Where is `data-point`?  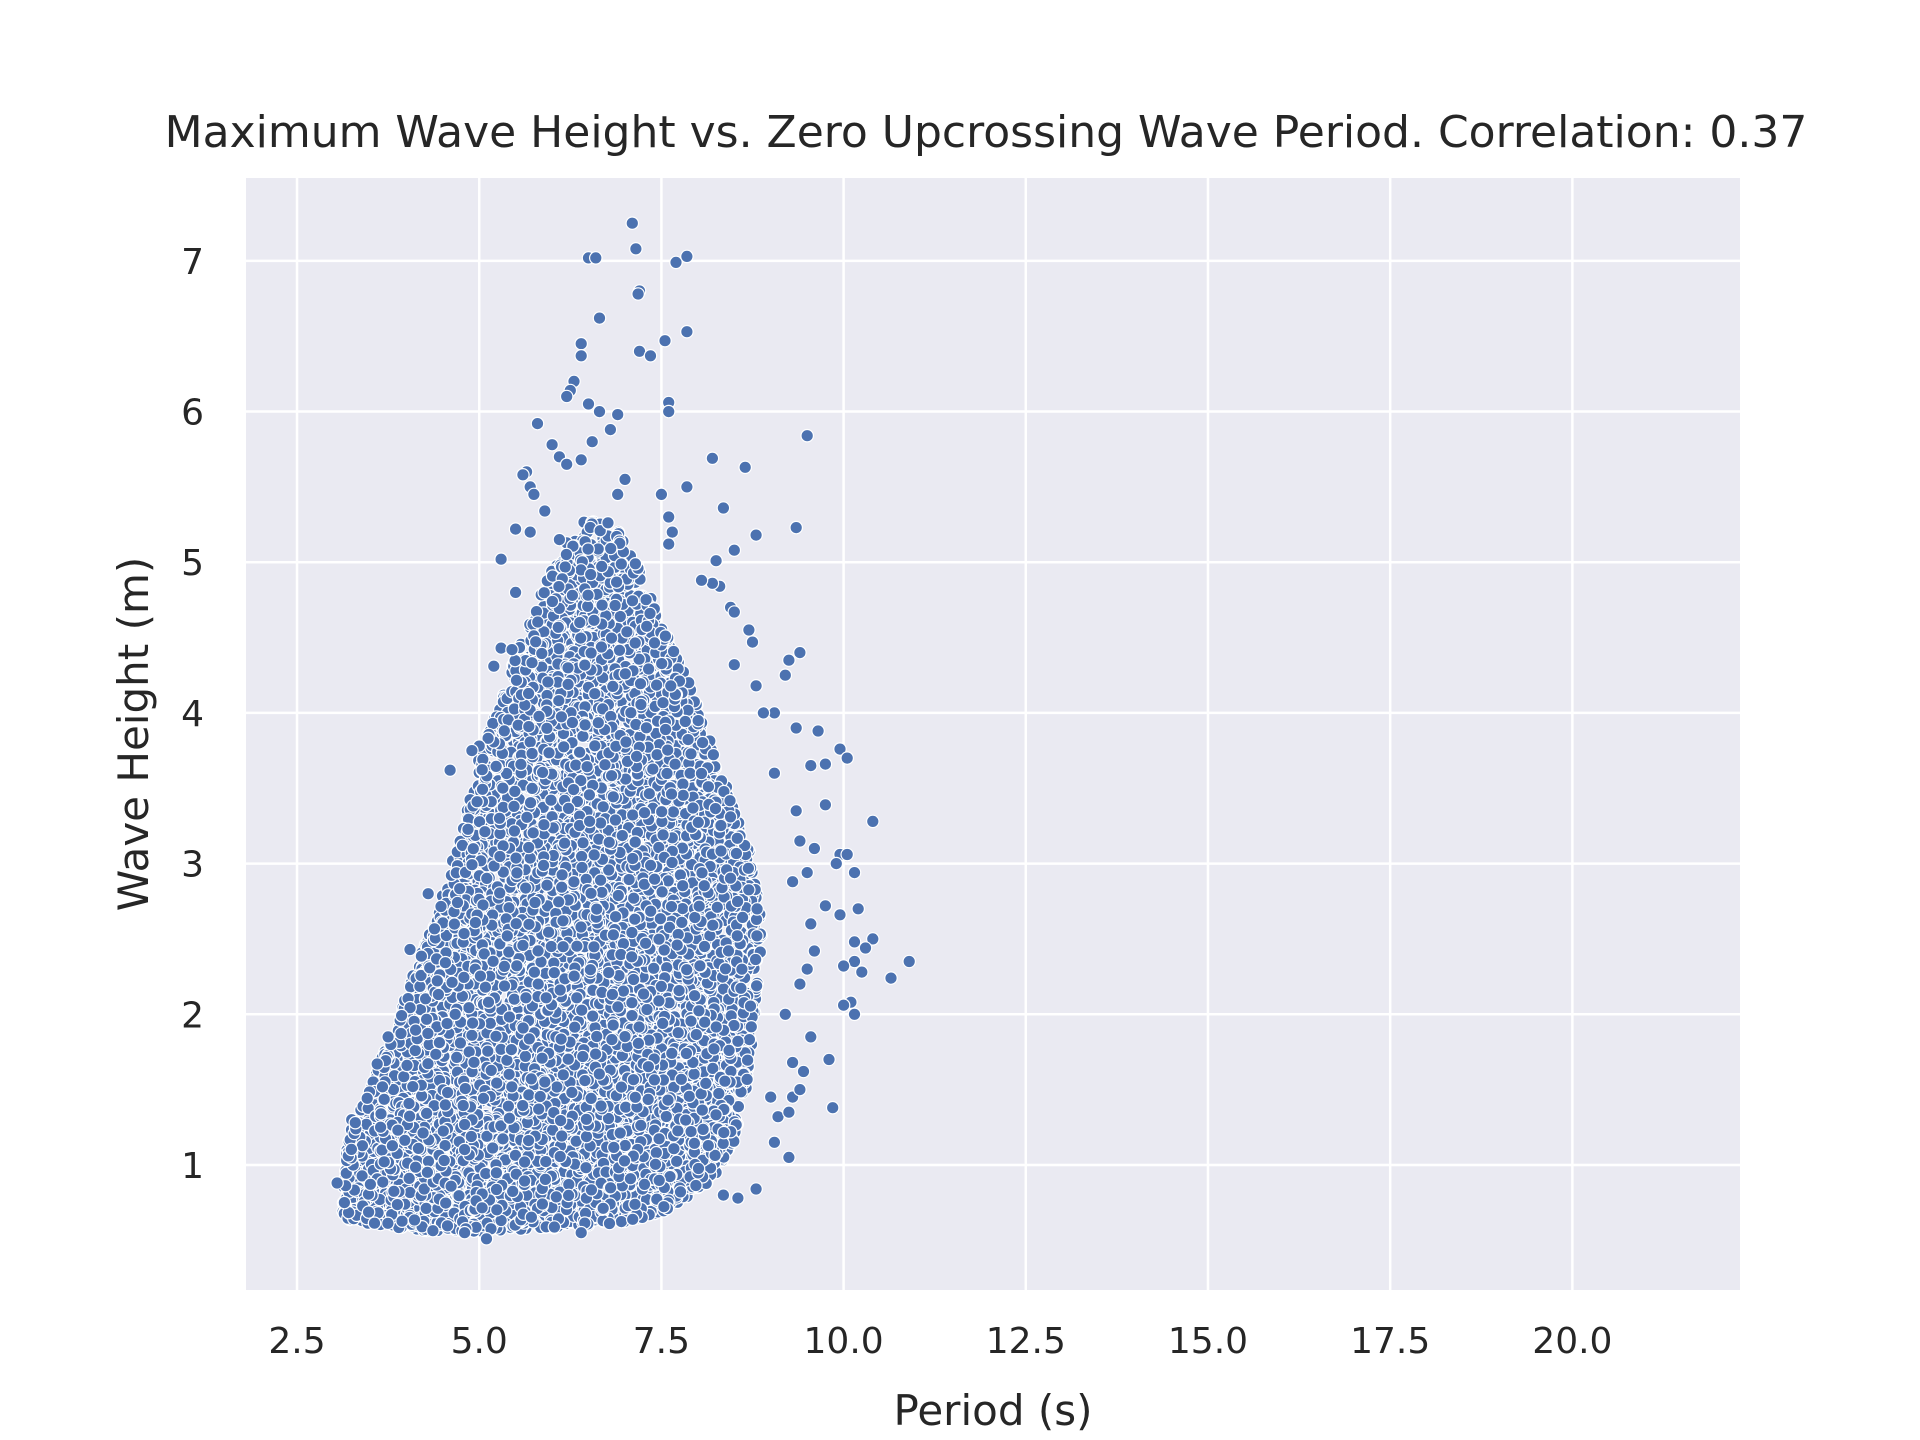 data-point is located at coordinates (738, 1106).